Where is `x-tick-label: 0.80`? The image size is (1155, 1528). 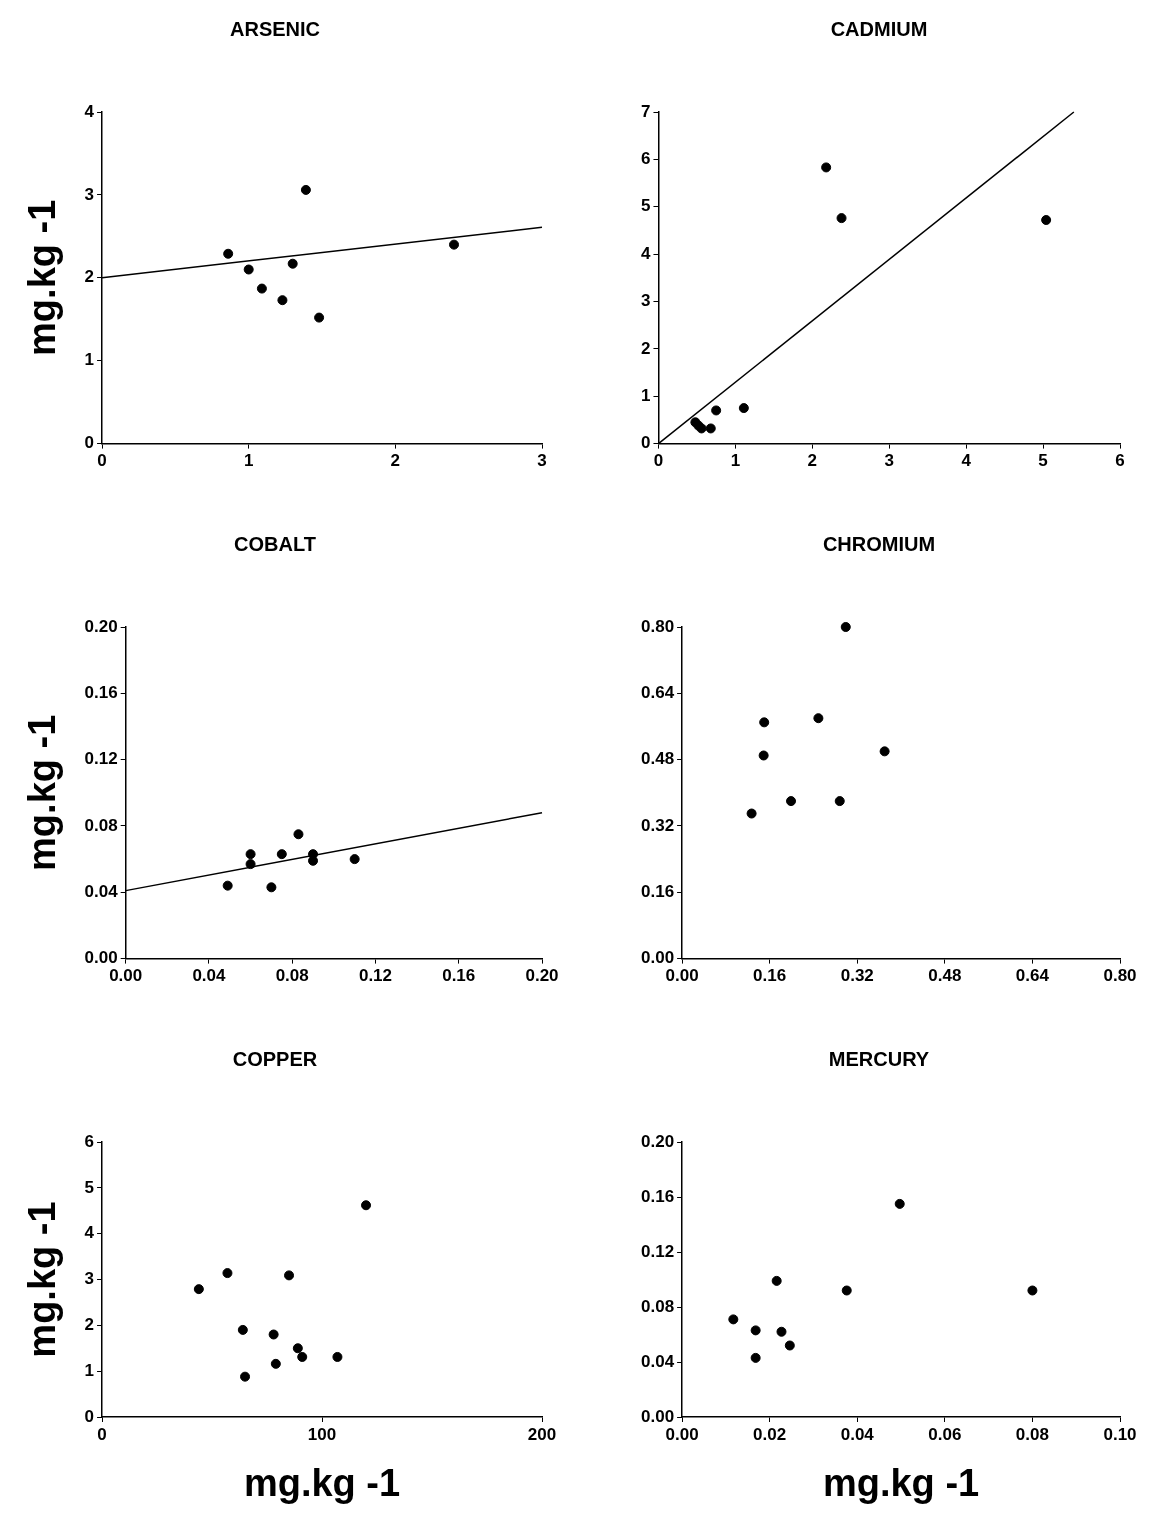
x-tick-label: 0.80 is located at coordinates (1120, 976).